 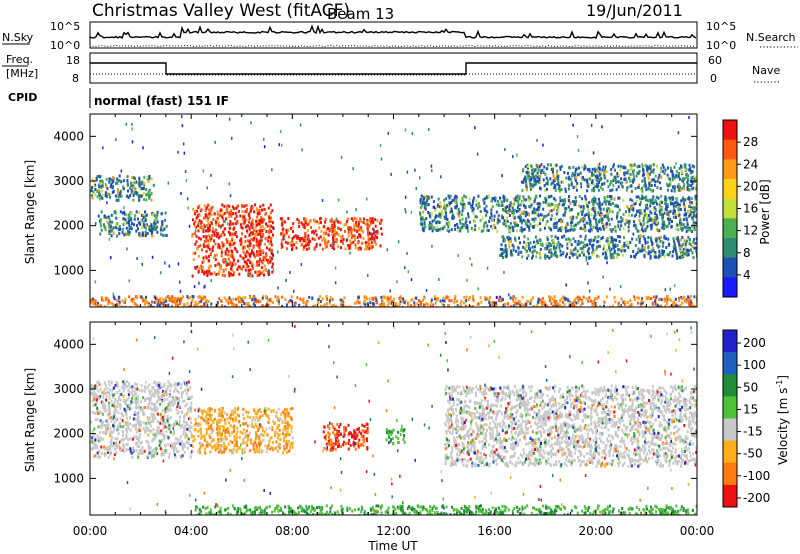 I want to click on ytick-label: 3000, so click(x=68, y=181).